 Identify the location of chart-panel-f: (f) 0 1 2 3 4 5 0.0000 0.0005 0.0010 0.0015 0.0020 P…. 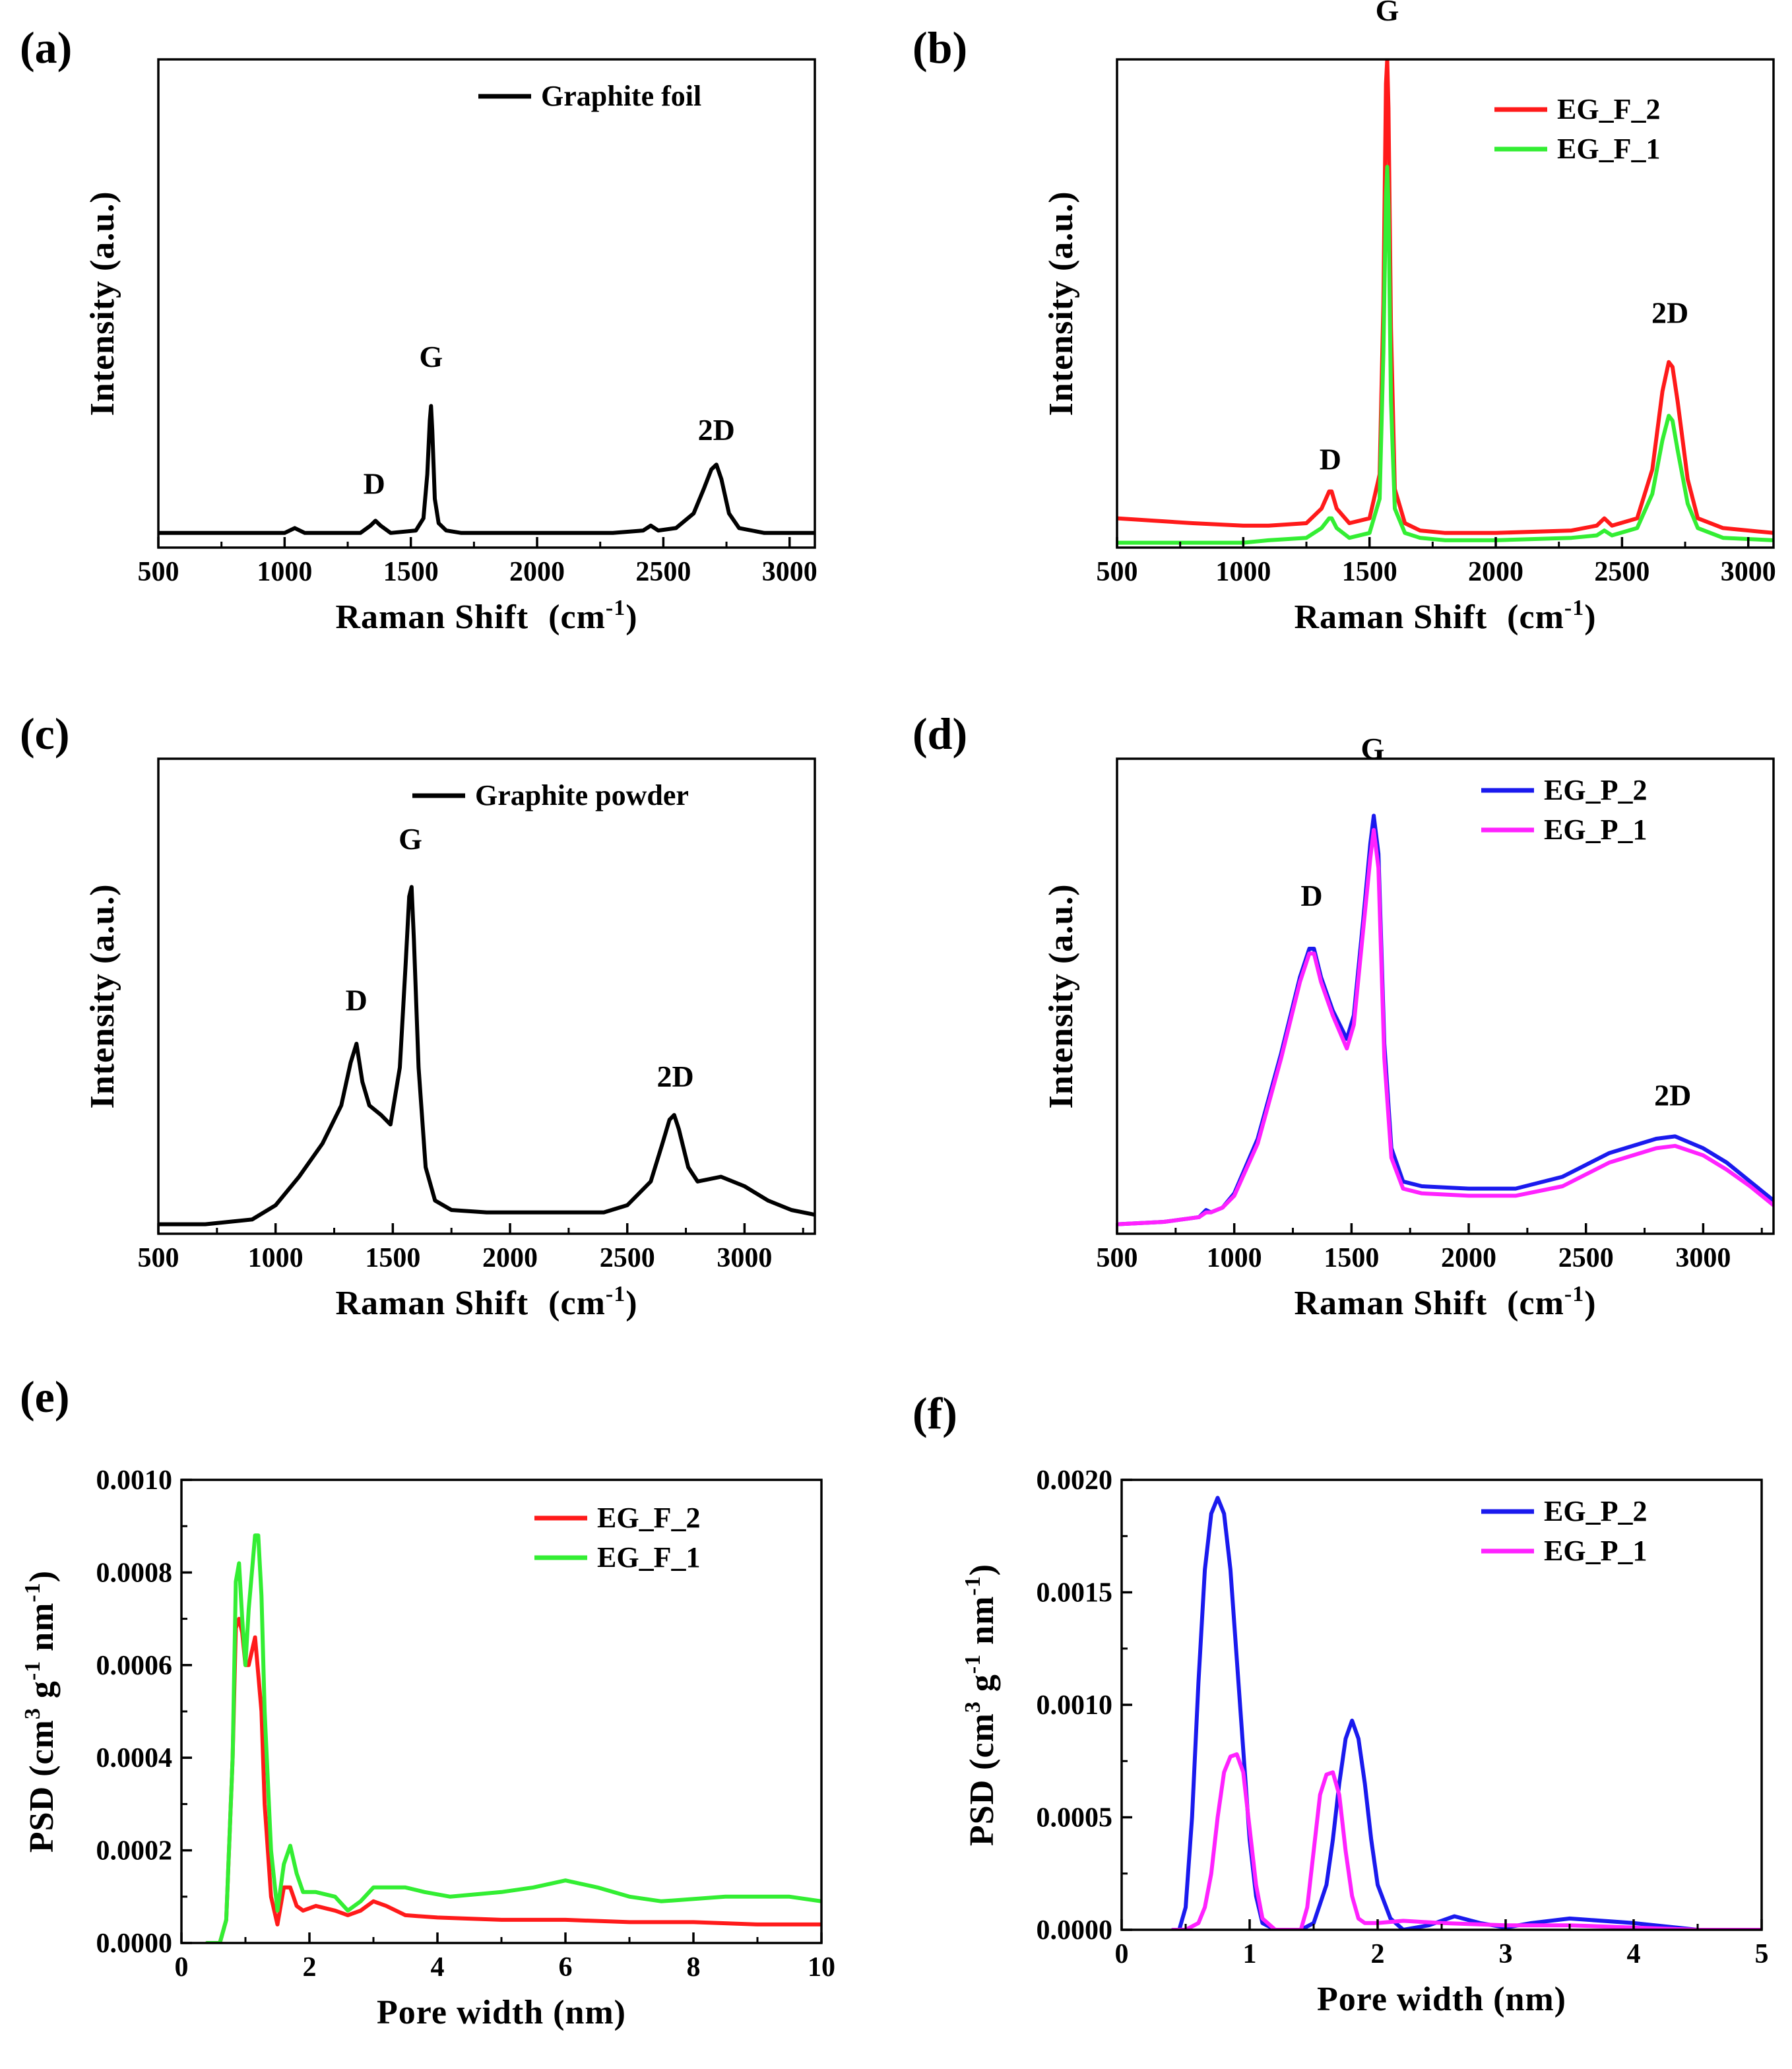
(1340, 1703).